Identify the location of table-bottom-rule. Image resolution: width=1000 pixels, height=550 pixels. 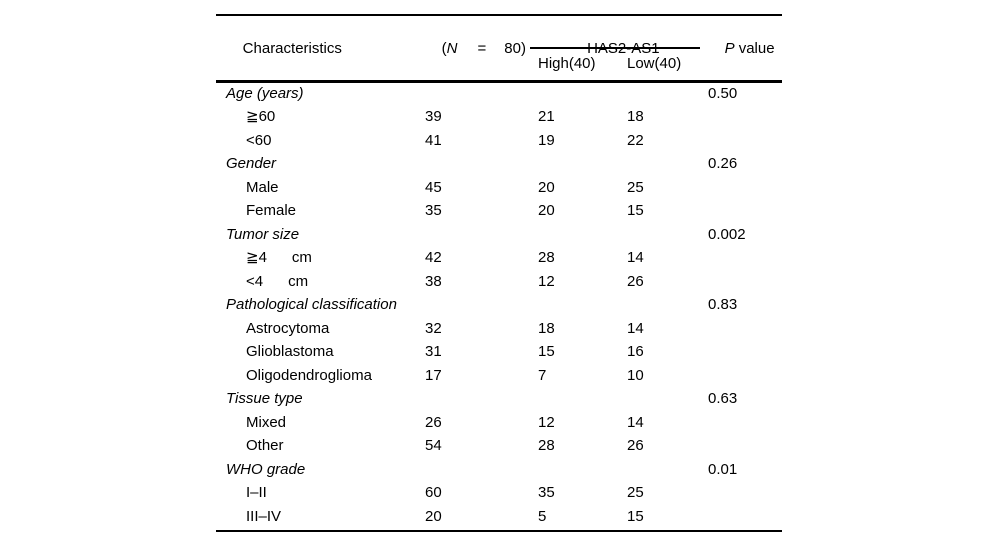
(499, 531).